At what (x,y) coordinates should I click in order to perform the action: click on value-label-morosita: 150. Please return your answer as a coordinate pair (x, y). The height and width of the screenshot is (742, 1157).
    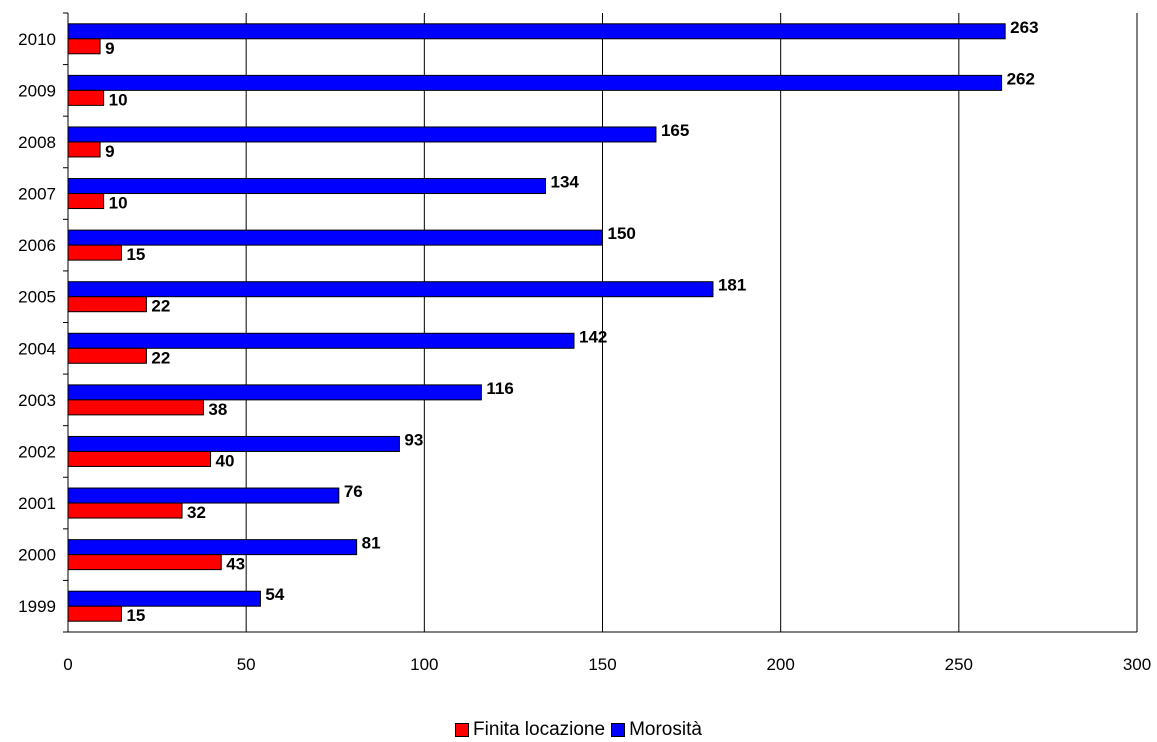
    Looking at the image, I should click on (622, 233).